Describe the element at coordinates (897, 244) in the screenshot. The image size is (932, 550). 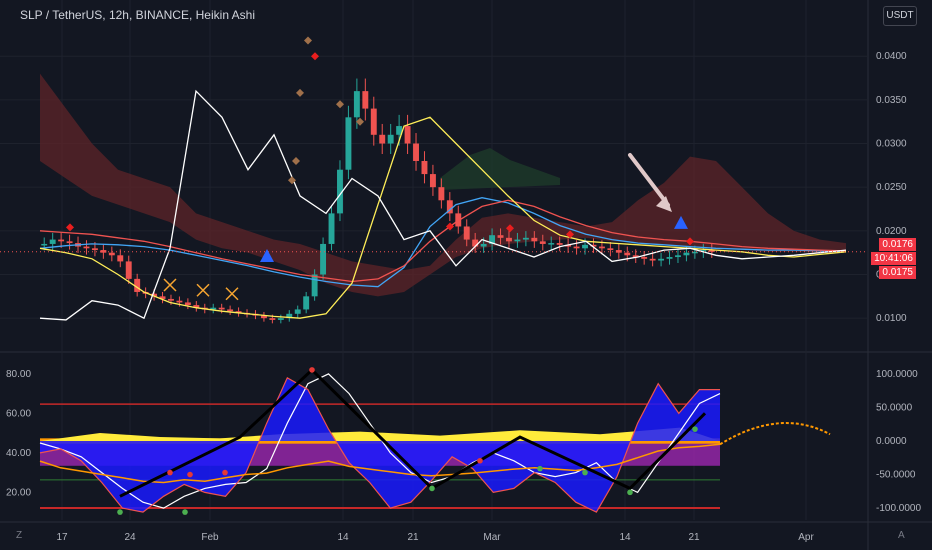
I see `last-price-tag: 0.0176` at that location.